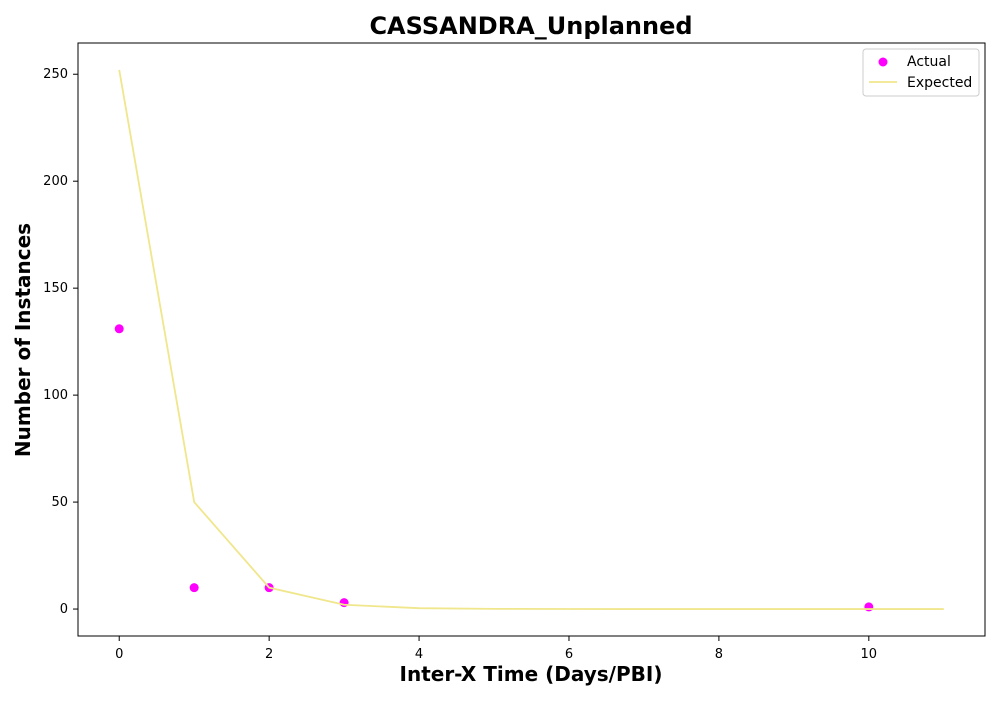 Image resolution: width=1000 pixels, height=704 pixels. I want to click on y-axis-label: Number of Instances, so click(23, 340).